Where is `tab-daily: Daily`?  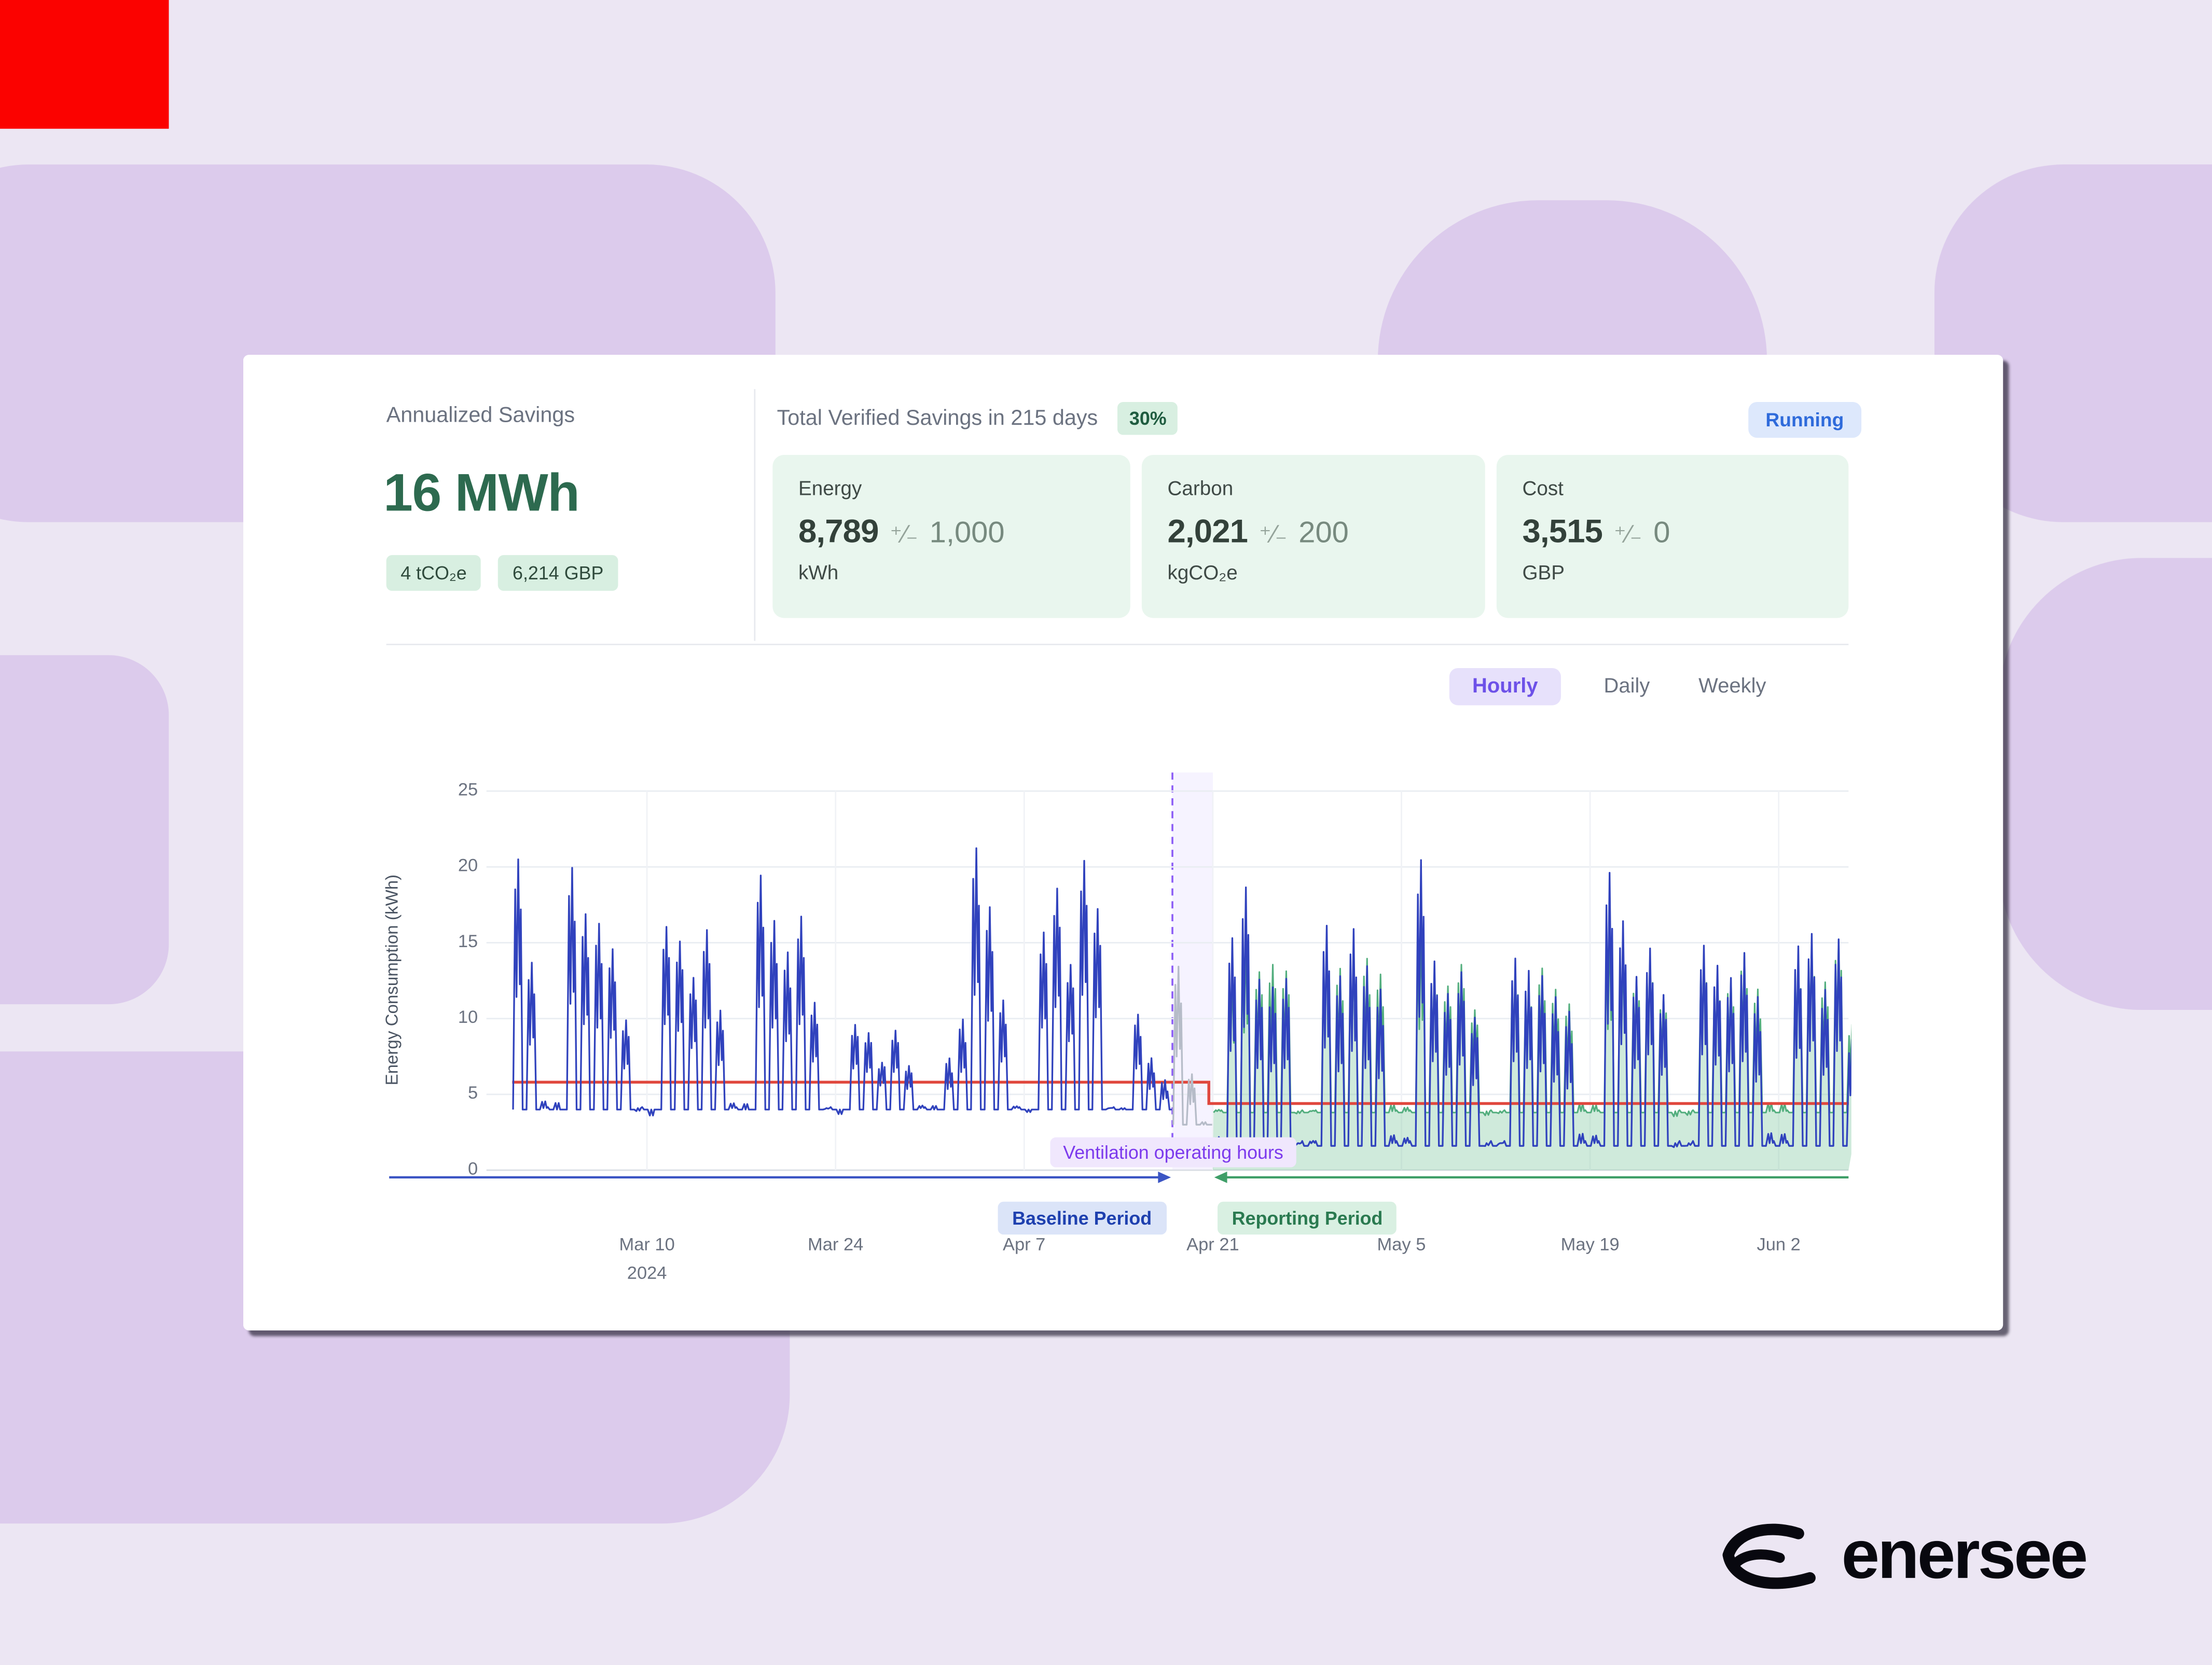 tab-daily: Daily is located at coordinates (1626, 687).